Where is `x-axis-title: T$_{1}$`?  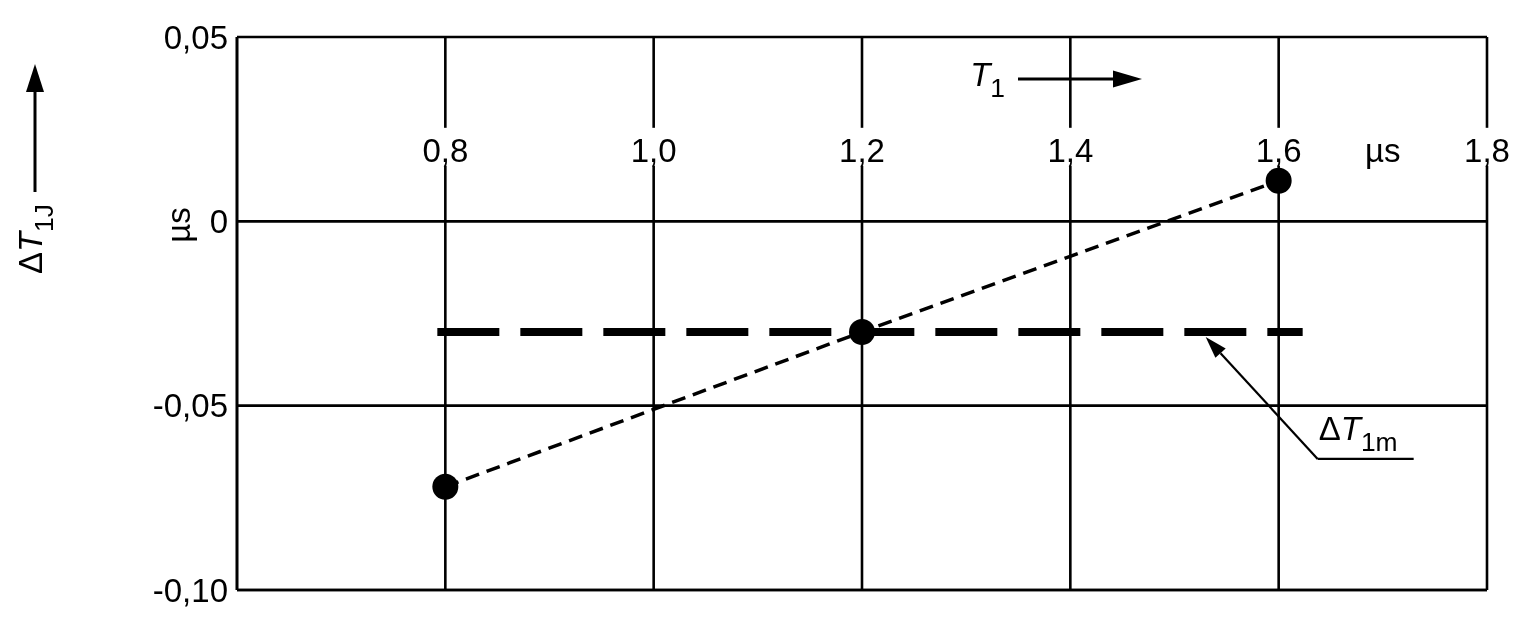
x-axis-title: T$_{1}$ is located at coordinates (987, 79).